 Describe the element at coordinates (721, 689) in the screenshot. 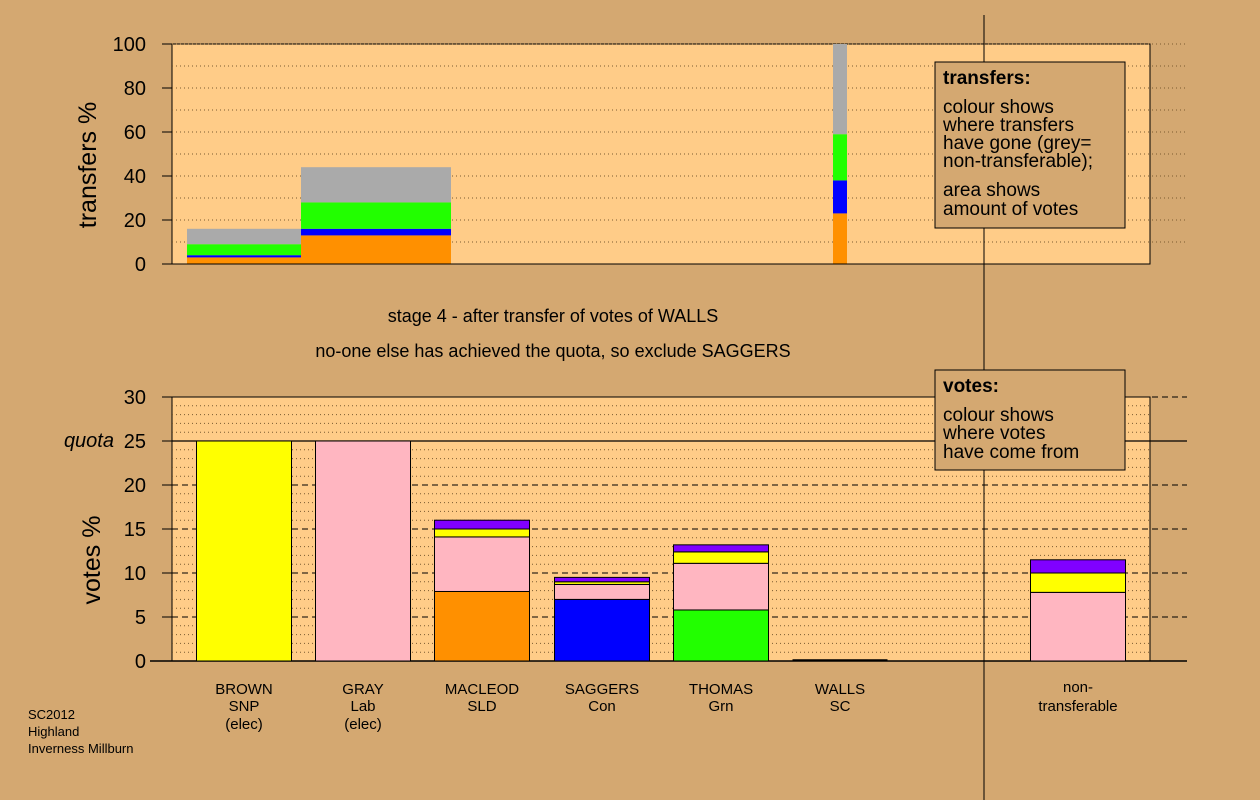

I see `candidate-name: THOMAS` at that location.